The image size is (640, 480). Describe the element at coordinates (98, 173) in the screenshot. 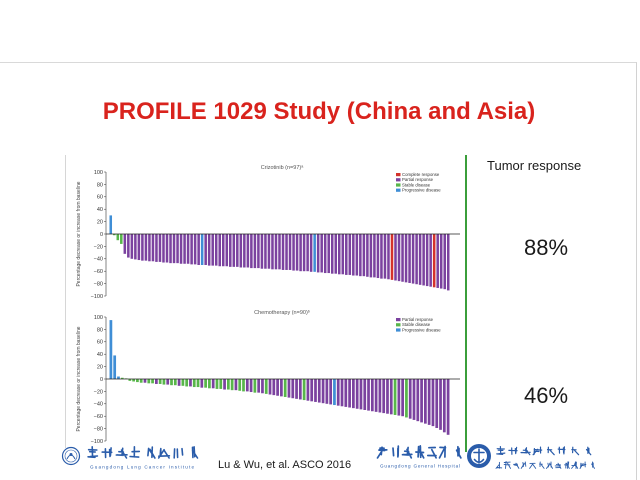

I see `y-tick-label: 100` at that location.